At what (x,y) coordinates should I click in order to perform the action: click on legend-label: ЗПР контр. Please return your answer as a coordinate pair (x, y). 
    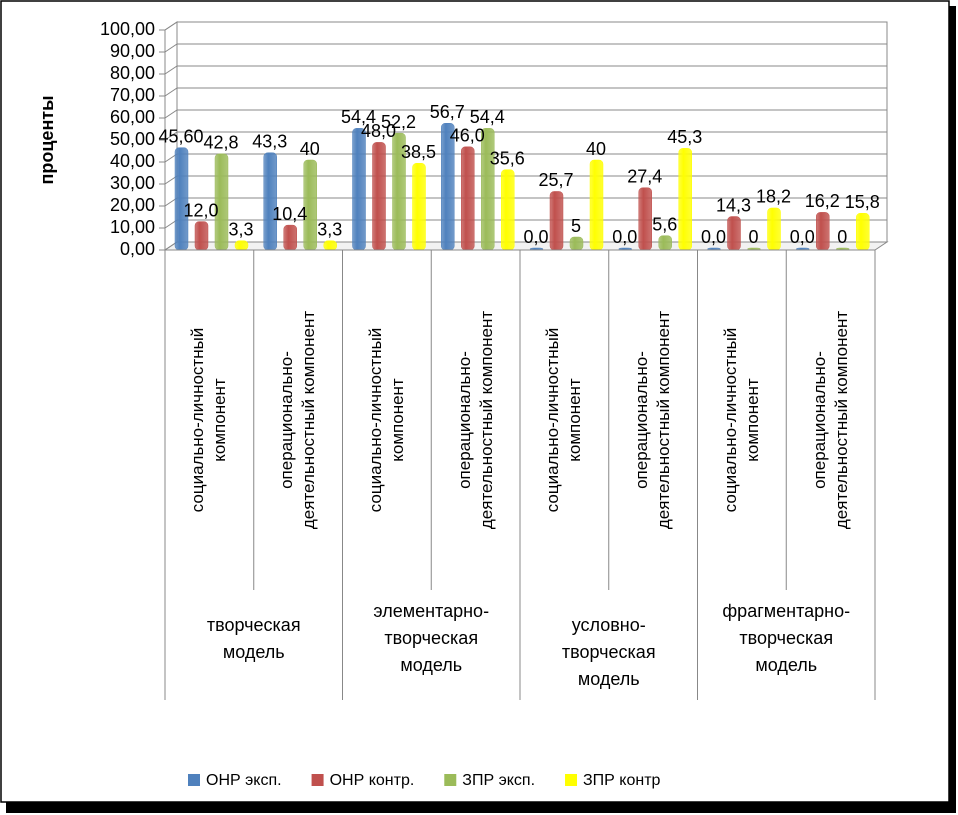
    Looking at the image, I should click on (622, 780).